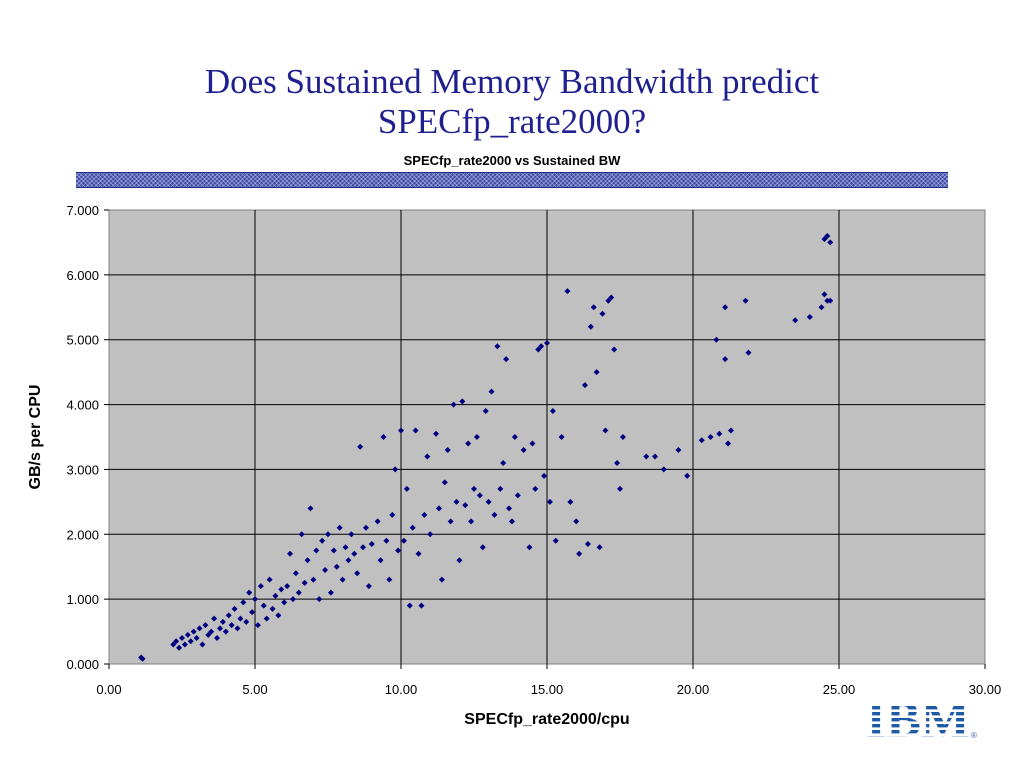  Describe the element at coordinates (82, 534) in the screenshot. I see `y-tick-label: 2.000` at that location.